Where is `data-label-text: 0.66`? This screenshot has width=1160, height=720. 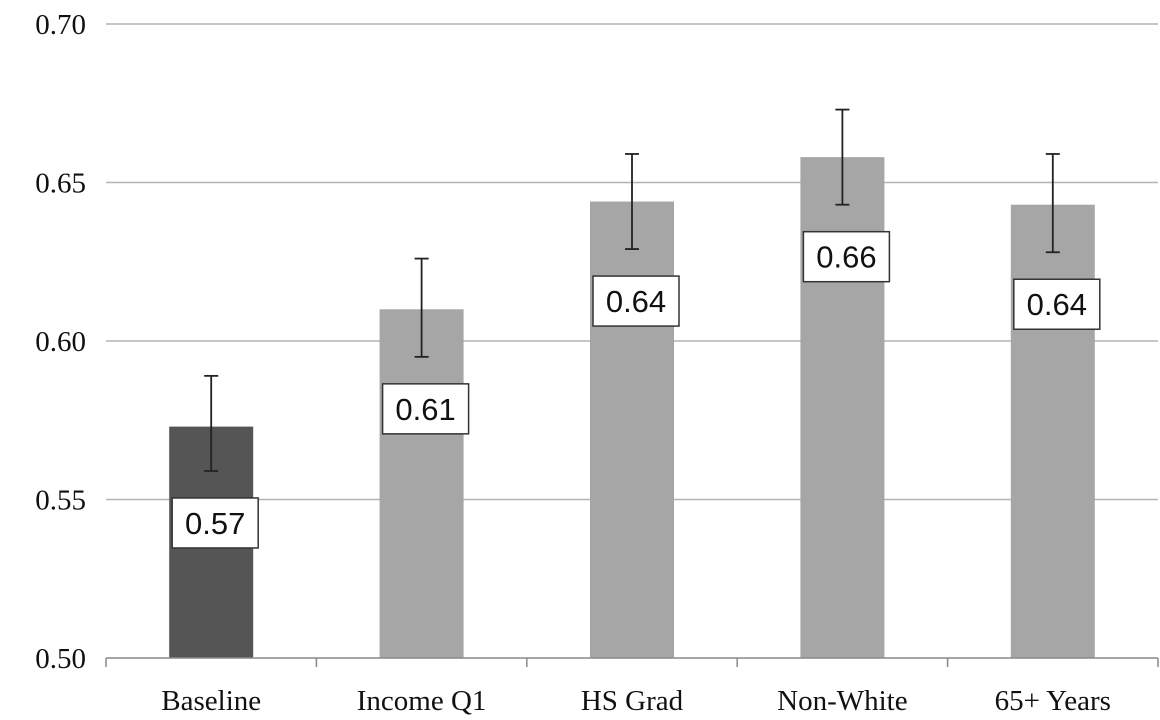
data-label-text: 0.66 is located at coordinates (846, 257).